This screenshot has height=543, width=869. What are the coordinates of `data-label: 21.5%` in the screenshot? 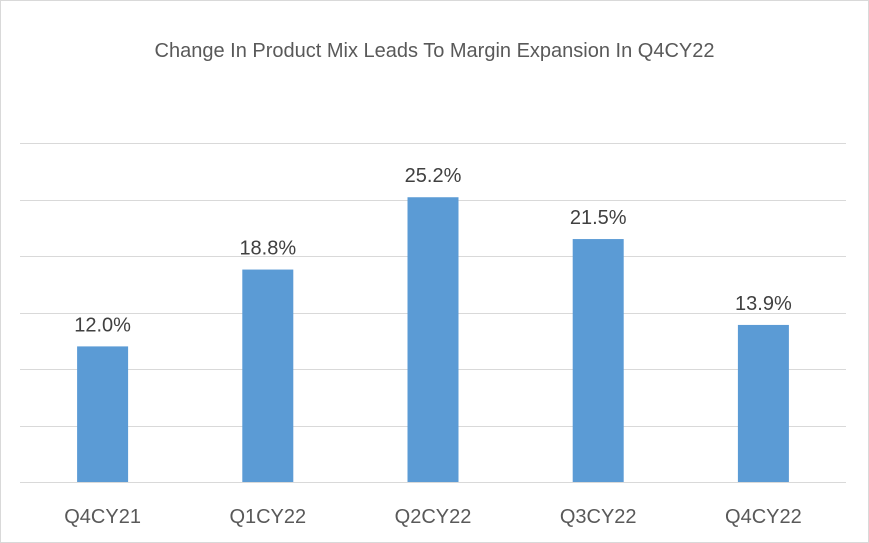 It's located at (598, 218).